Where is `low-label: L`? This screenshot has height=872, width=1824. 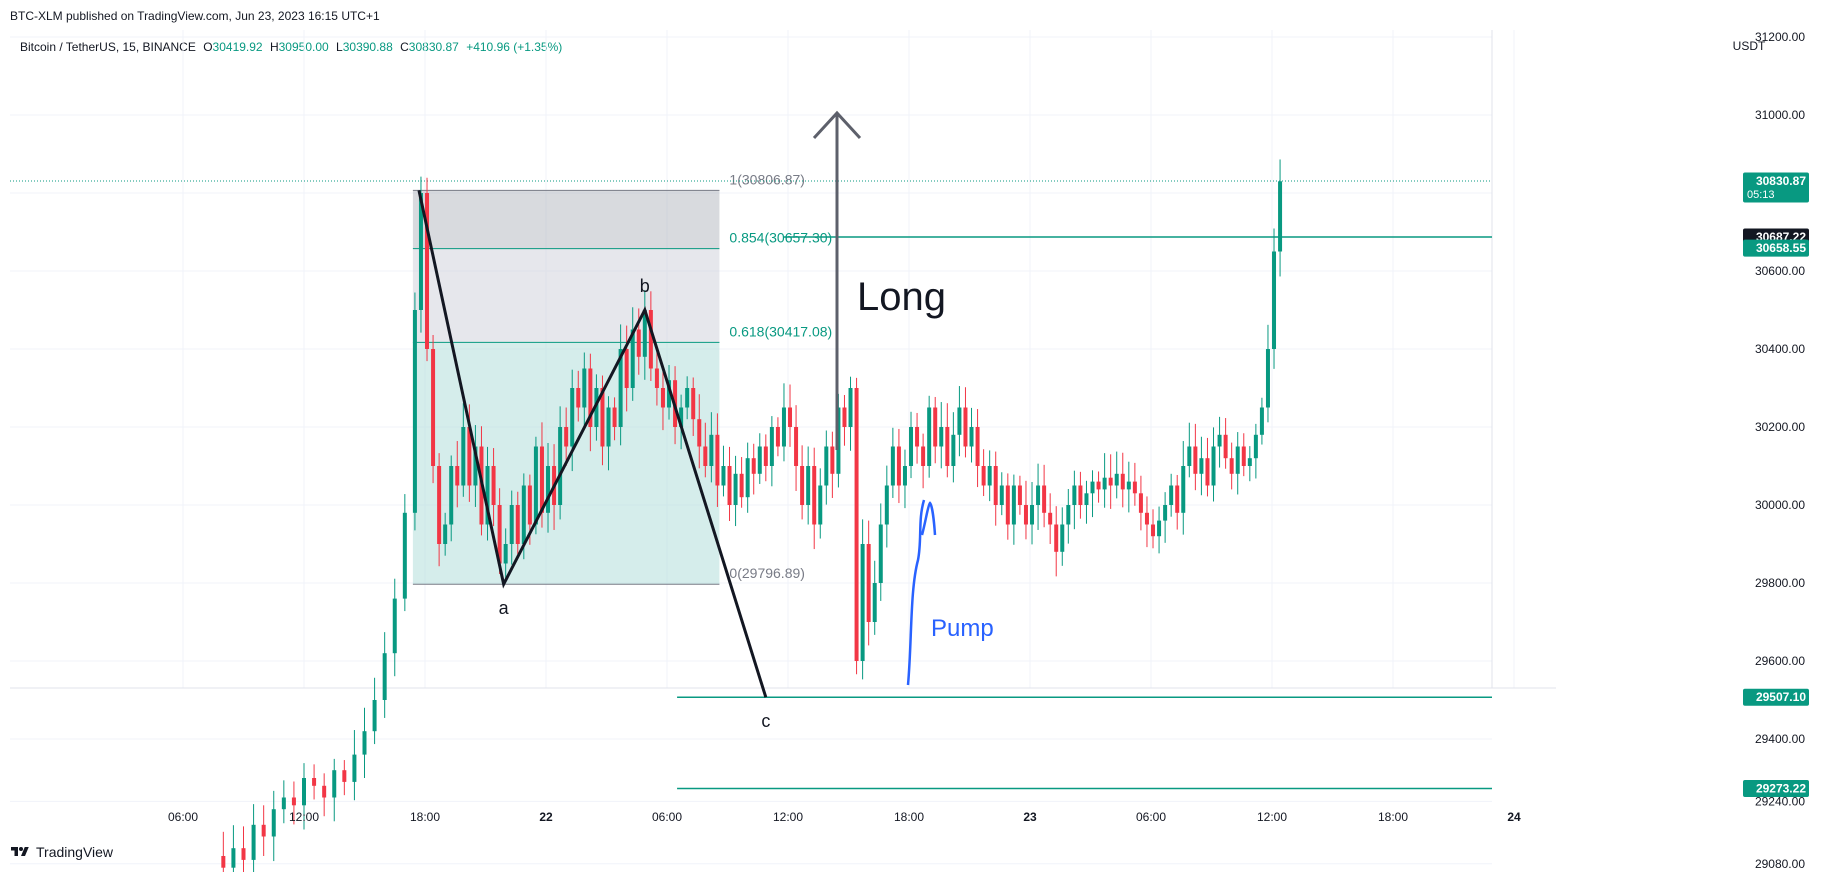
low-label: L is located at coordinates (339, 47).